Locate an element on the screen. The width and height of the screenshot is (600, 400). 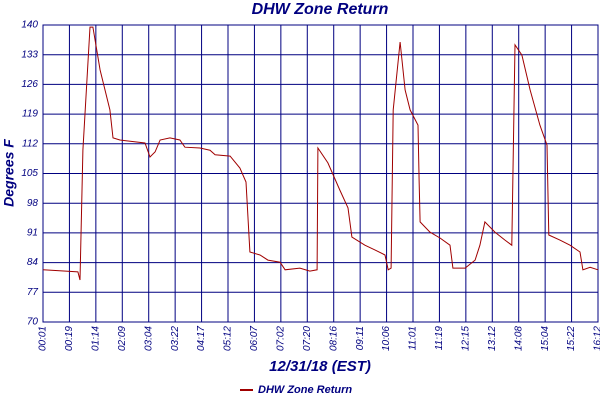
x-tick-label: 13:12 is located at coordinates (492, 338).